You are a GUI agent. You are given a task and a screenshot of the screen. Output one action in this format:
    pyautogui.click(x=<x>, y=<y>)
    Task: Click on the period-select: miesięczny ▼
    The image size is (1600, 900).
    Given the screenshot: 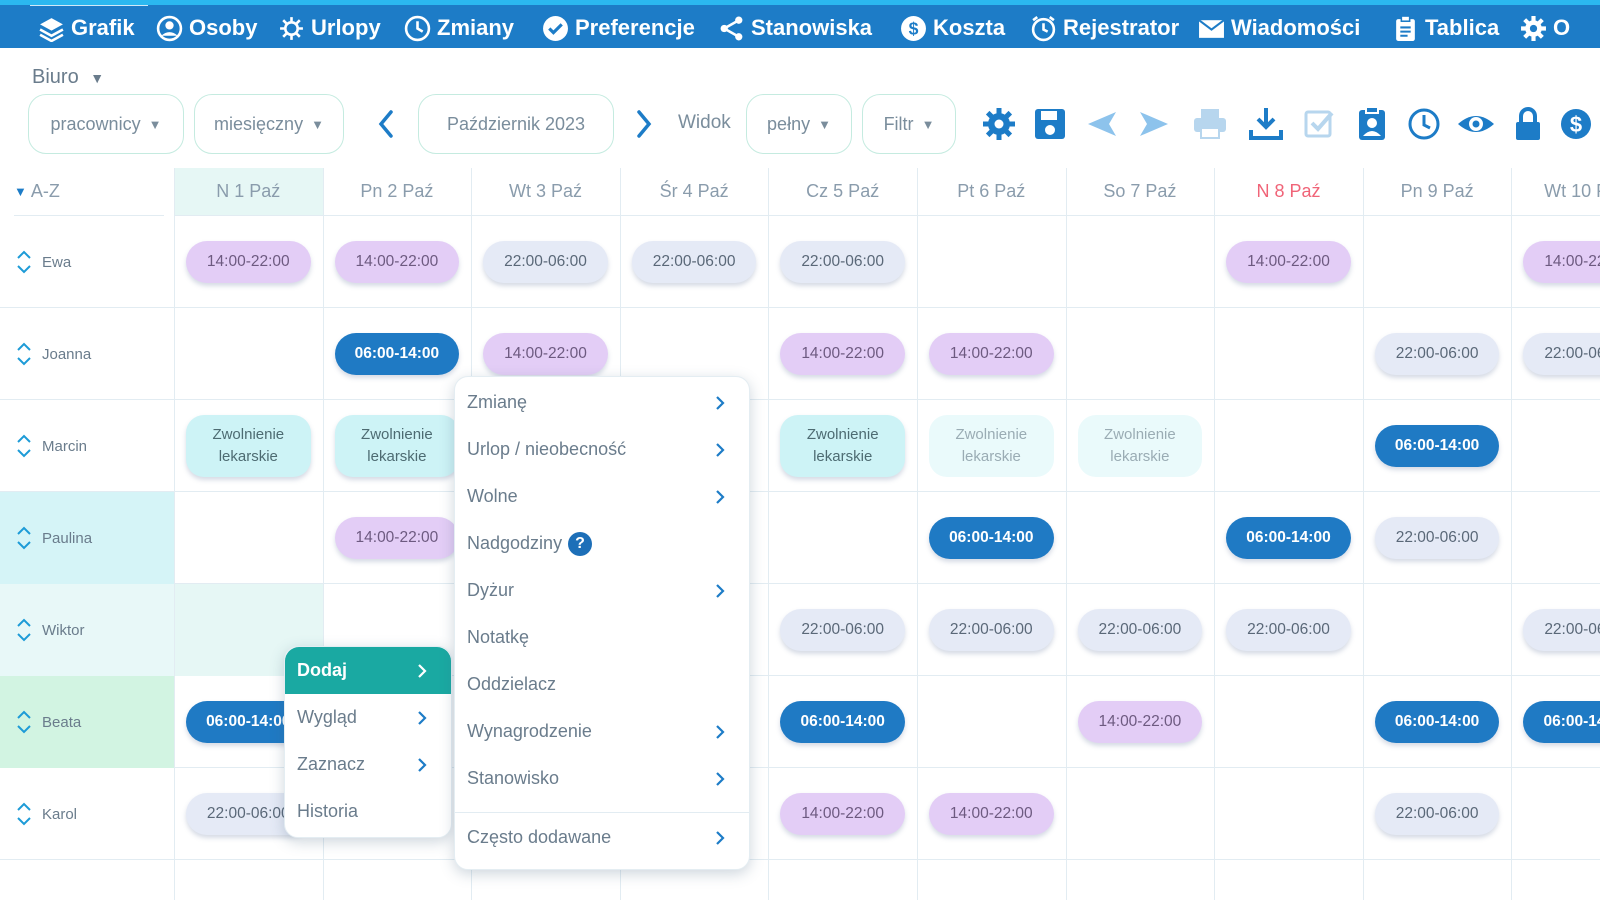 What is the action you would take?
    pyautogui.click(x=269, y=124)
    